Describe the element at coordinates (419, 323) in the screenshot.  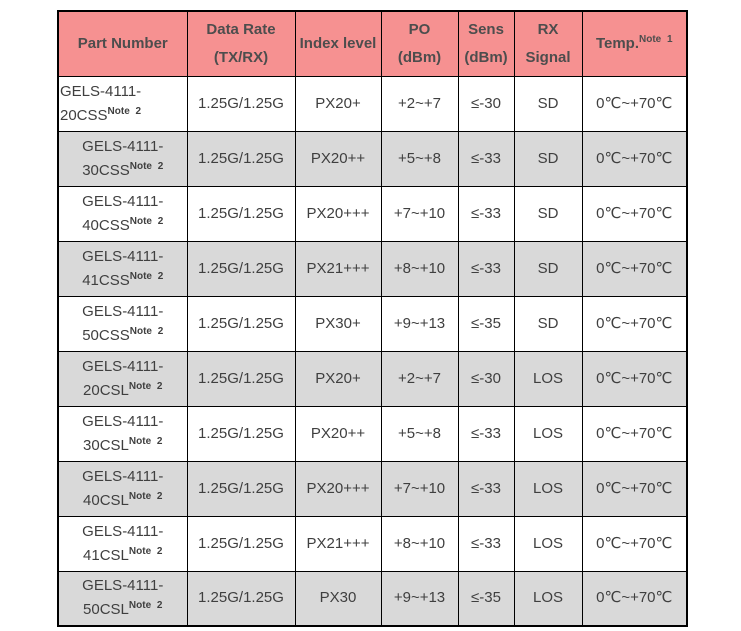
I see `po-cell: +9~+13` at that location.